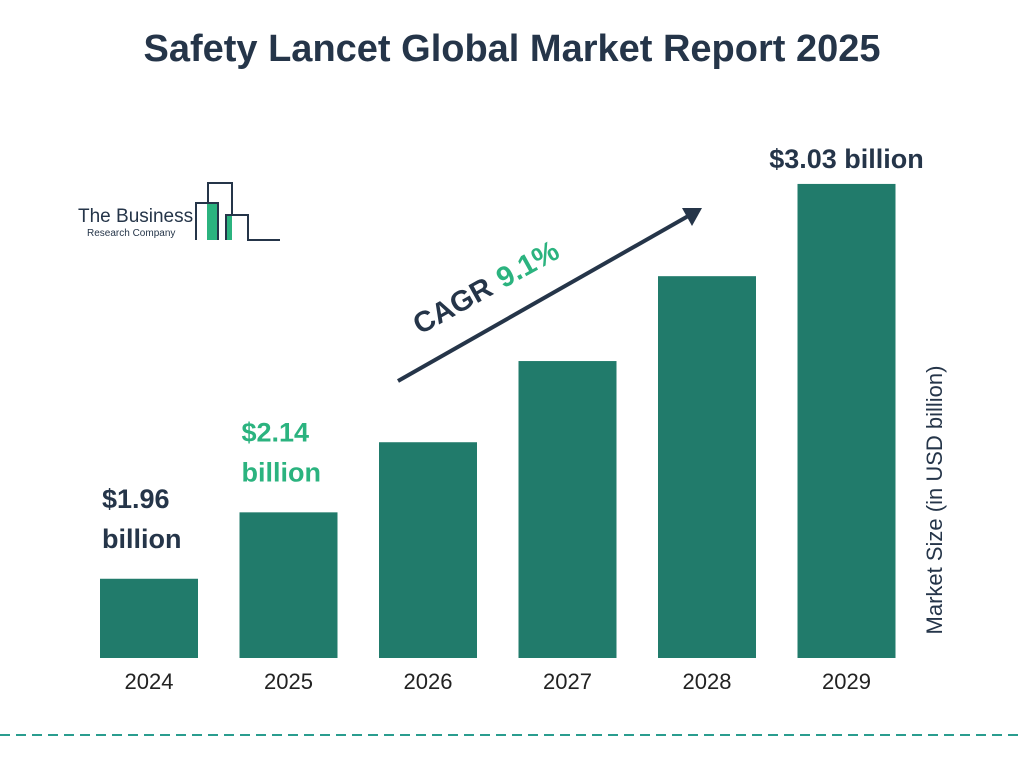  What do you see at coordinates (136, 499) in the screenshot?
I see `data-label-2024-value: $1.96` at bounding box center [136, 499].